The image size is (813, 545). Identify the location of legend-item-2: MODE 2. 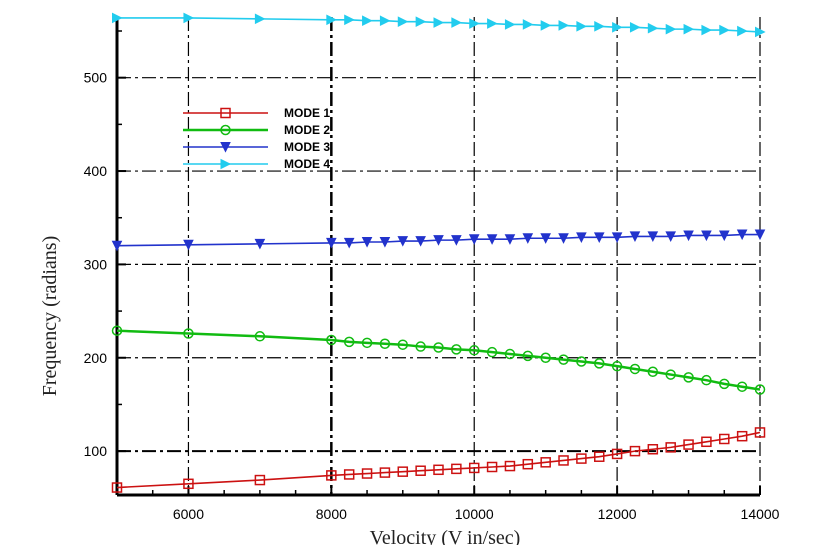
(256, 130).